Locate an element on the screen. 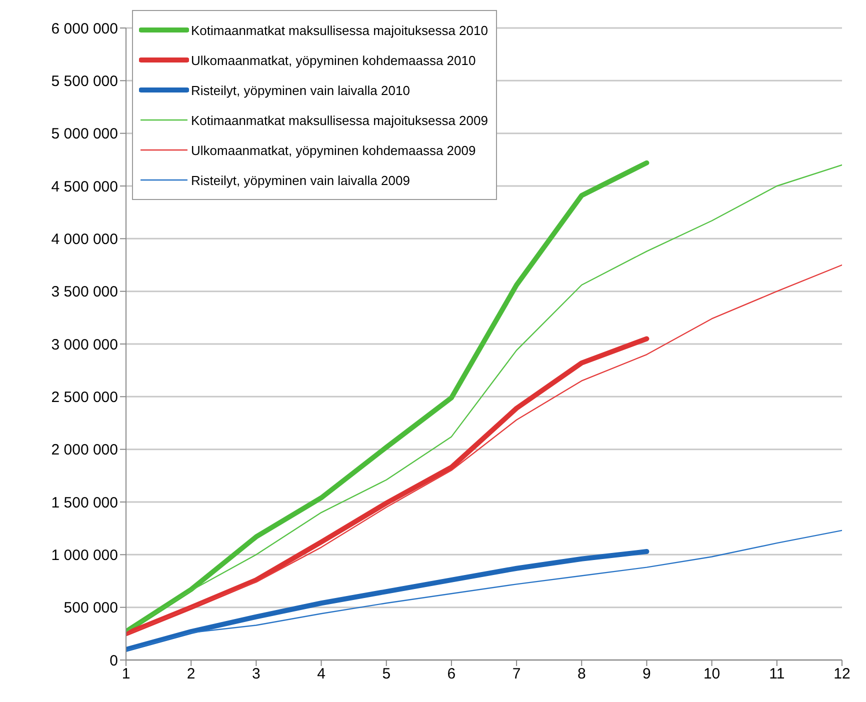 This screenshot has height=702, width=866. x-tick-label: 2 is located at coordinates (191, 674).